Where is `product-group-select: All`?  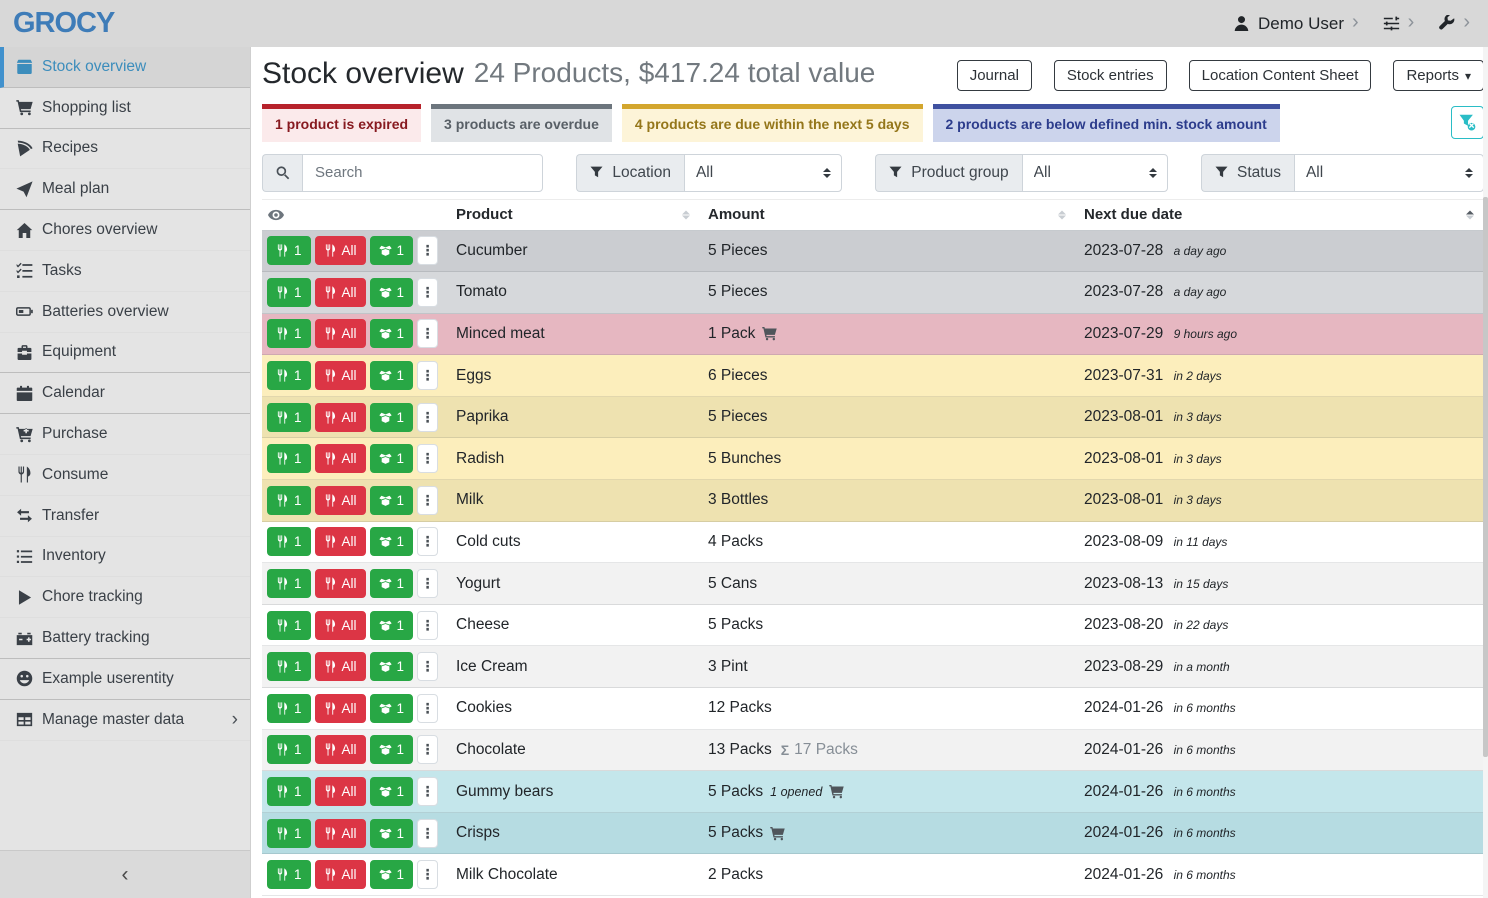 product-group-select: All is located at coordinates (1094, 172).